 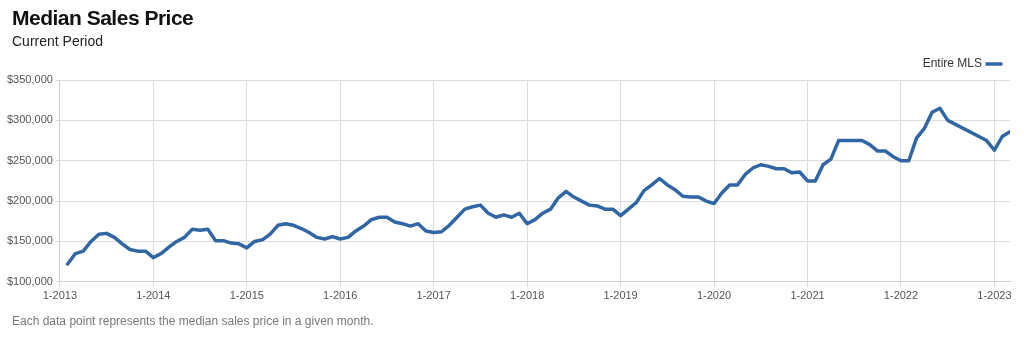 What do you see at coordinates (60, 295) in the screenshot?
I see `x-tick-label: 1-2013` at bounding box center [60, 295].